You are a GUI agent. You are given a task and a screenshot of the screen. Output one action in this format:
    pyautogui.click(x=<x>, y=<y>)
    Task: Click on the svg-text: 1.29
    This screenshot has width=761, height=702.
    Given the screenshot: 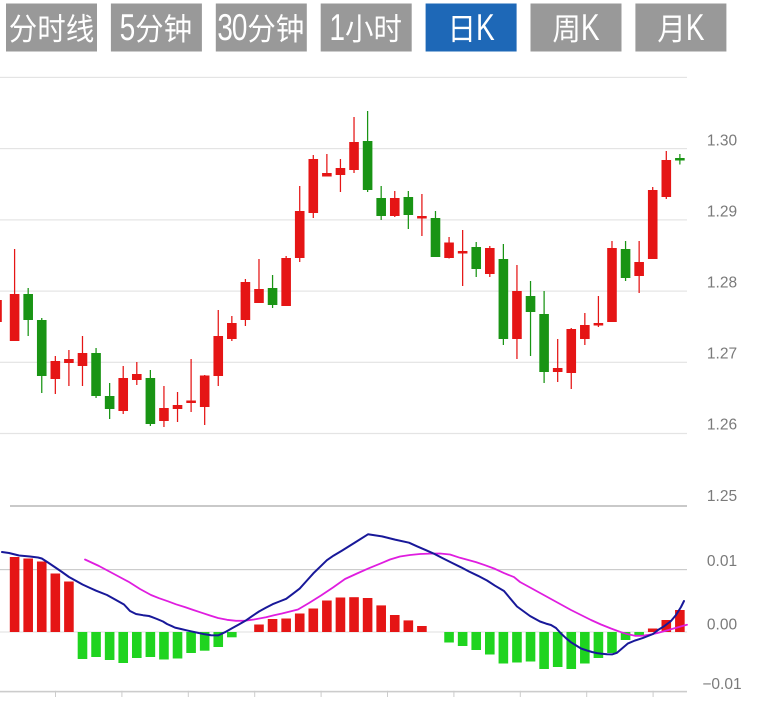 What is the action you would take?
    pyautogui.click(x=722, y=212)
    